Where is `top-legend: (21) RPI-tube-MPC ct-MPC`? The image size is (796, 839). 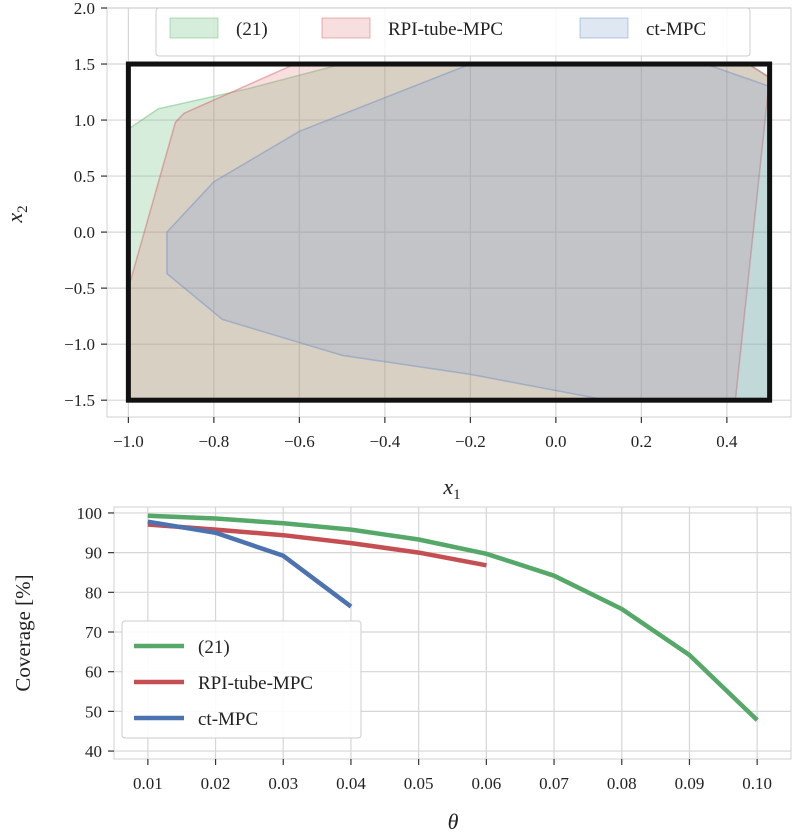 top-legend: (21) RPI-tube-MPC ct-MPC is located at coordinates (453, 32).